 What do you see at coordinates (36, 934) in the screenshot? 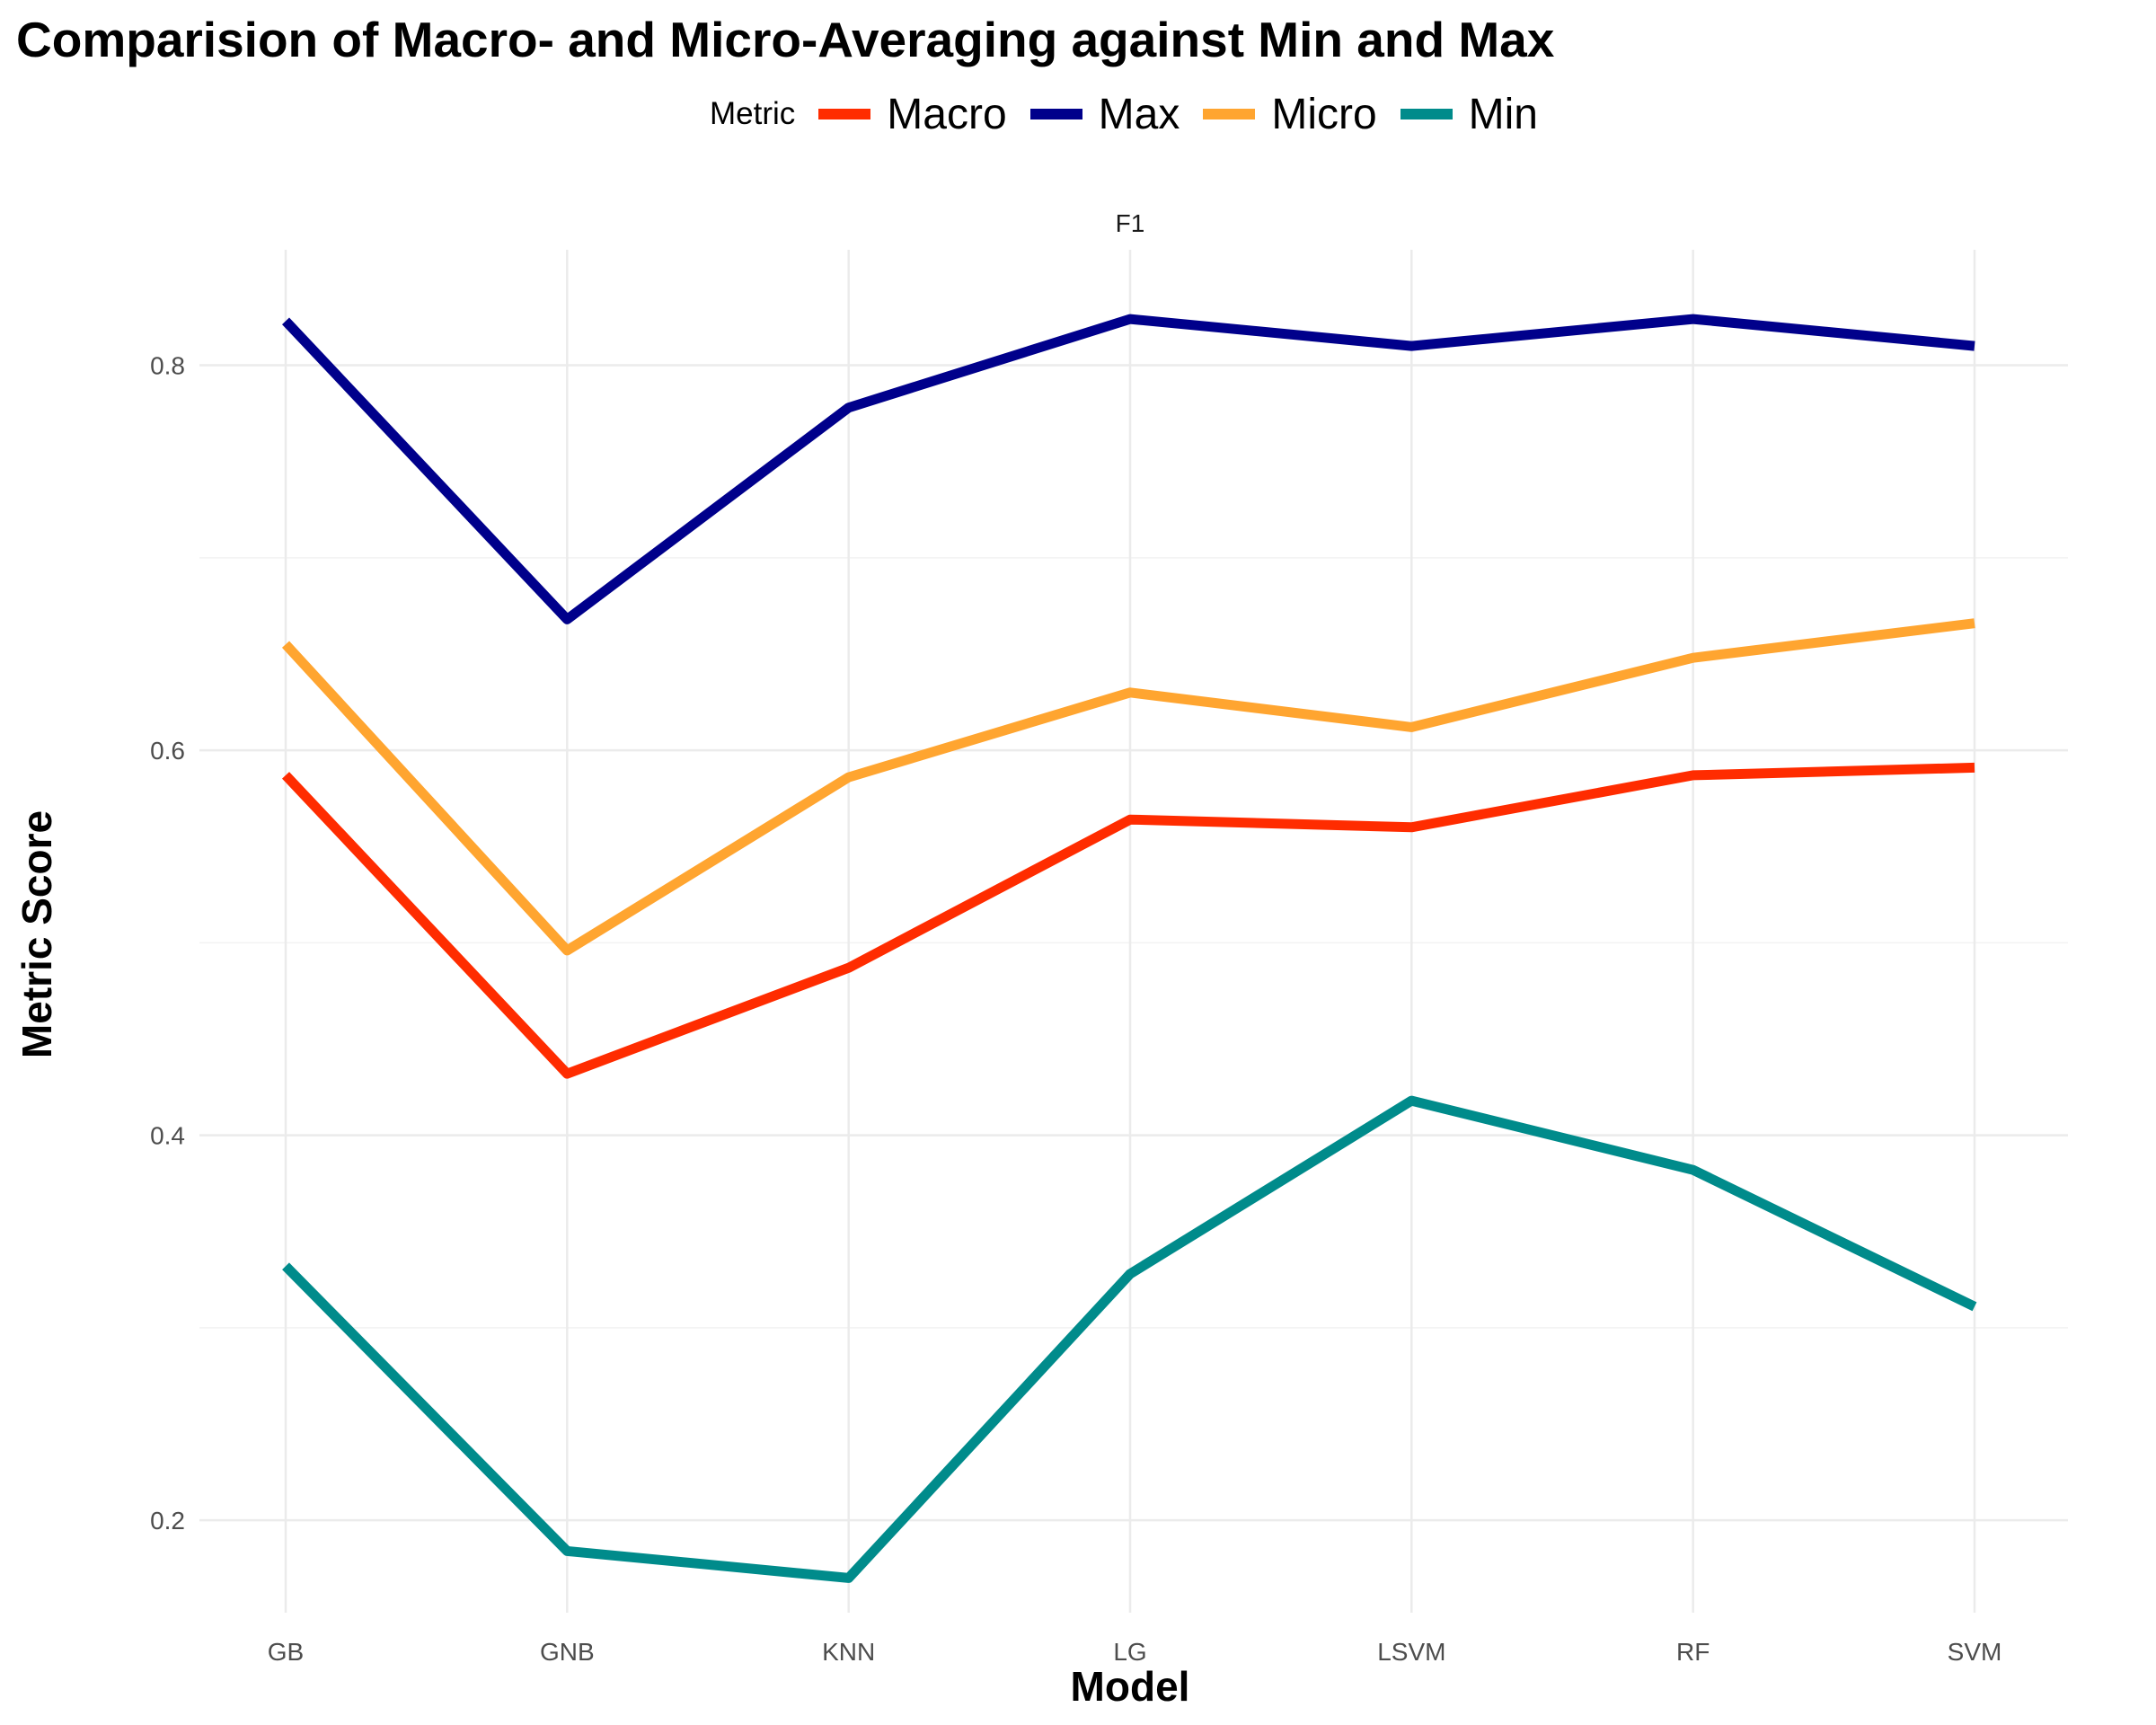
I see `y-axis-title: Metric Score` at bounding box center [36, 934].